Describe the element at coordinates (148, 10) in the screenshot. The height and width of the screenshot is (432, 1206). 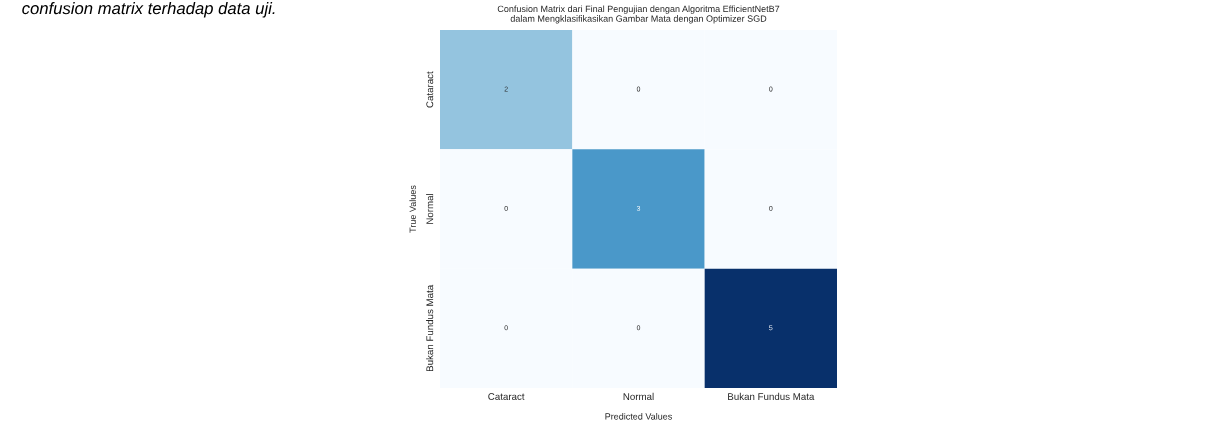
I see `text: confusion matrix terhadap data uji.` at that location.